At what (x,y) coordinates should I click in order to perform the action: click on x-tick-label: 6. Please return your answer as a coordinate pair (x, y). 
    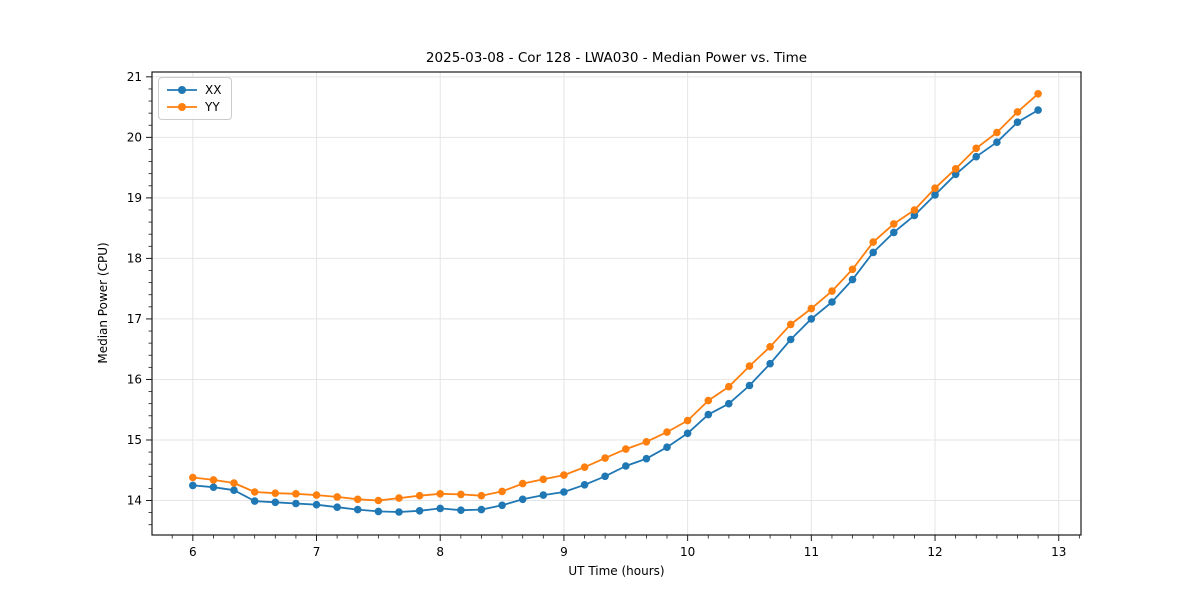
    Looking at the image, I should click on (193, 552).